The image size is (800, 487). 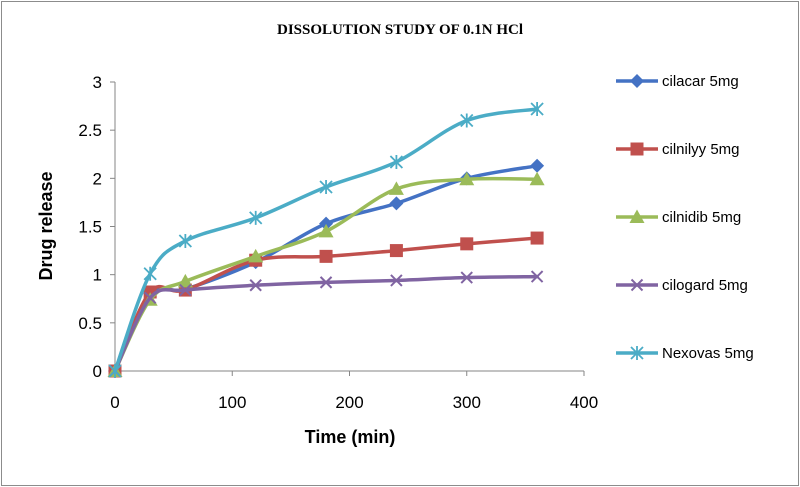 I want to click on legend-label: cilogard 5mg, so click(x=705, y=285).